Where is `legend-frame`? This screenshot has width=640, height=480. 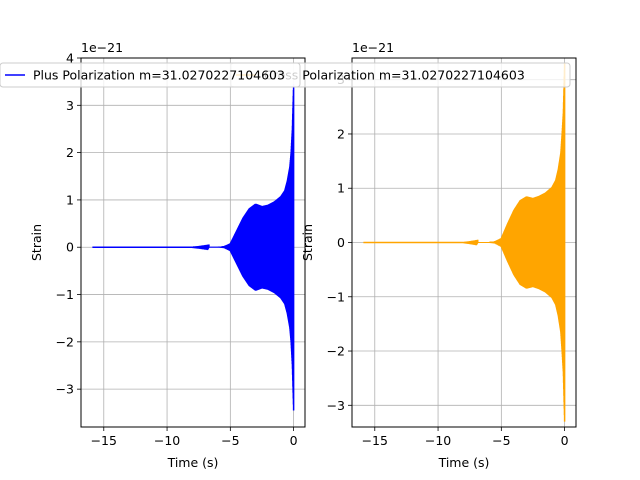 legend-frame is located at coordinates (150, 75).